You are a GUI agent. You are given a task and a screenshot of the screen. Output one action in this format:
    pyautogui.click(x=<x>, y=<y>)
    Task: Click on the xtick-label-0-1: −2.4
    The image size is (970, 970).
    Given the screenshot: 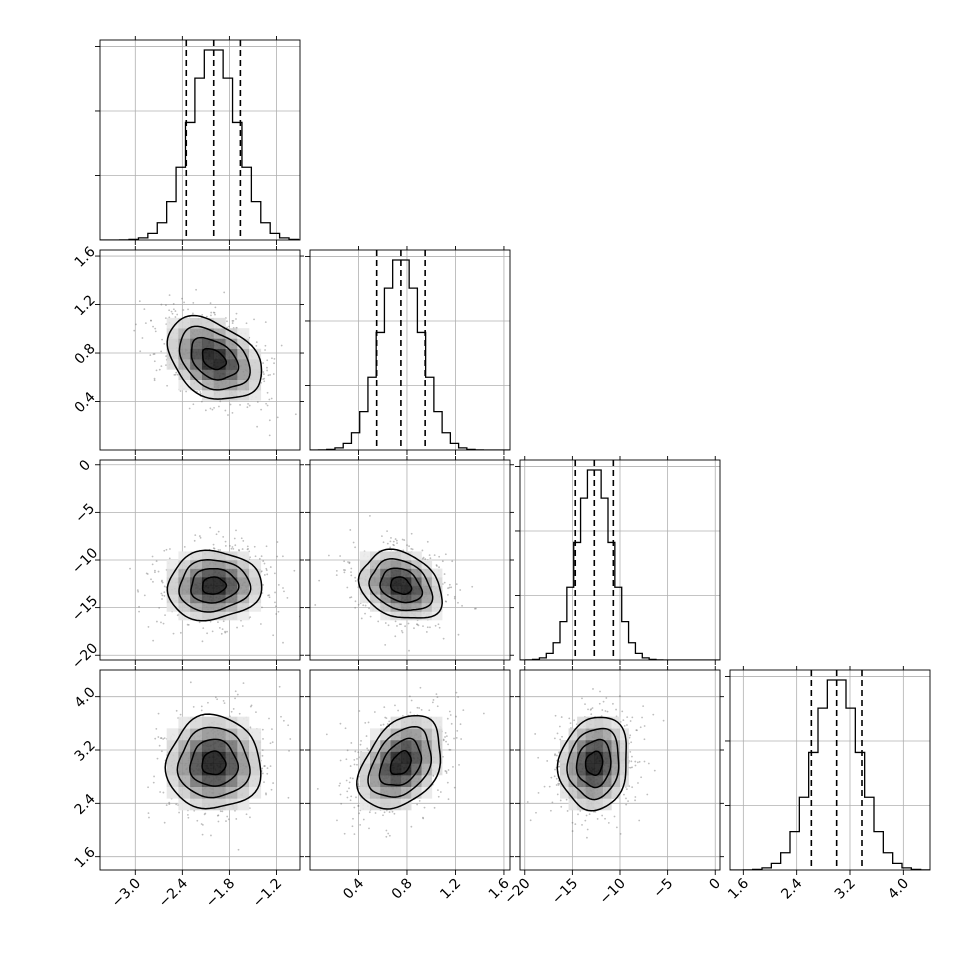 What is the action you would take?
    pyautogui.click(x=173, y=892)
    